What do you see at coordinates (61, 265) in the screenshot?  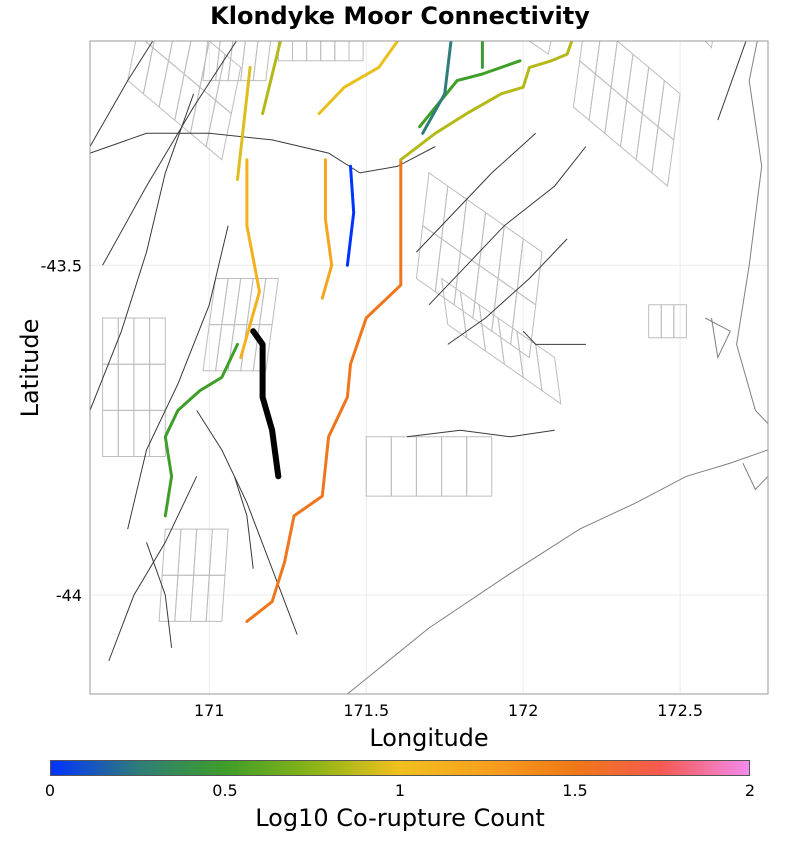 I see `y-tick-label: -43.5` at bounding box center [61, 265].